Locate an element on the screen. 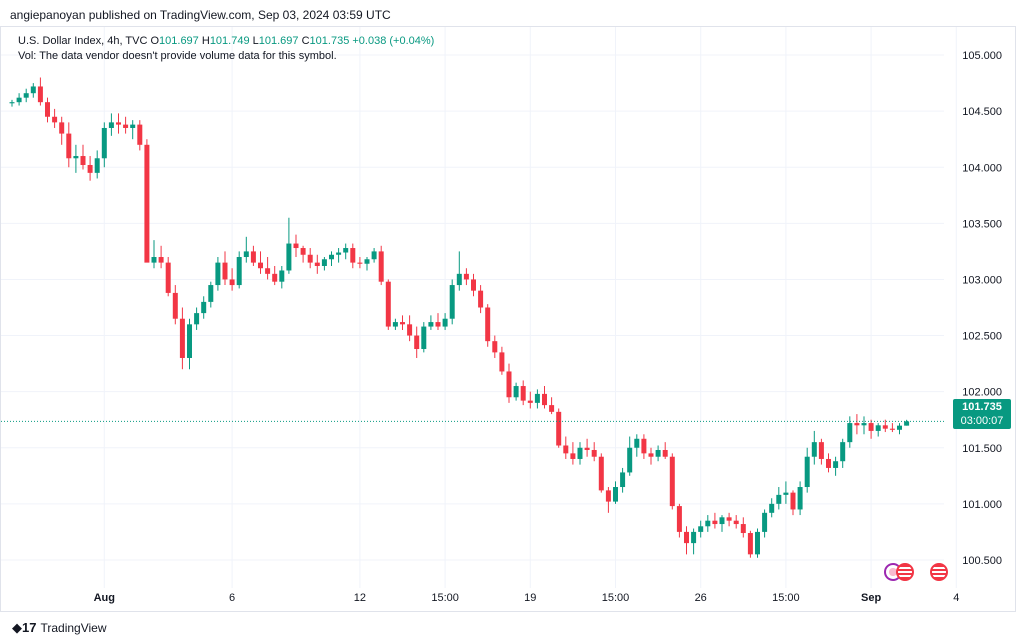 Image resolution: width=1024 pixels, height=643 pixels. y-tick-label: 104.500 is located at coordinates (982, 112).